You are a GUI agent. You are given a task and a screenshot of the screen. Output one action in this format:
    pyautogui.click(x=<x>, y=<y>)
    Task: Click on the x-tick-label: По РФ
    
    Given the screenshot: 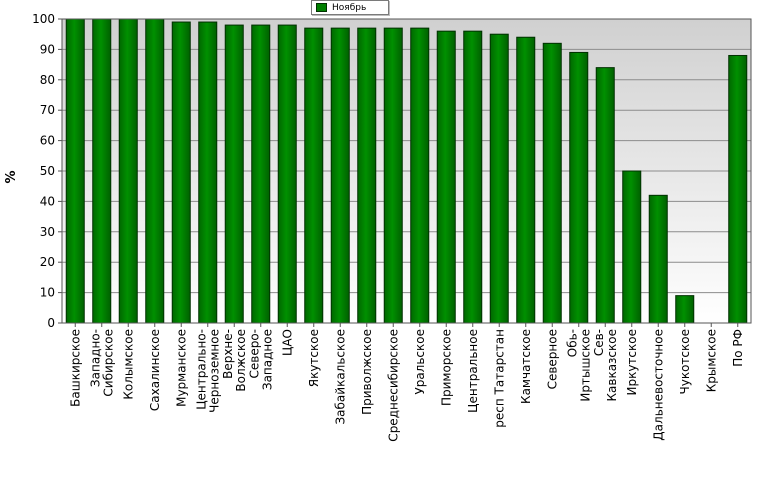 What is the action you would take?
    pyautogui.click(x=738, y=348)
    